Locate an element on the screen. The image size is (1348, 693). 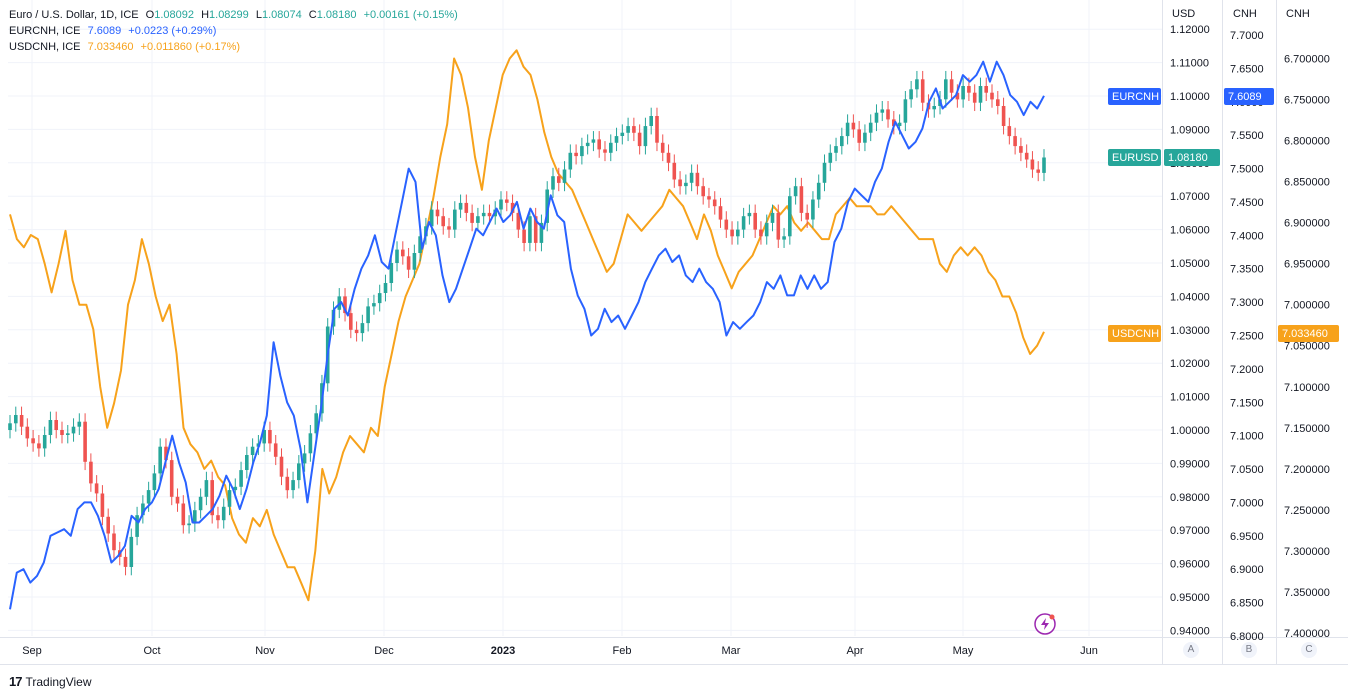
scale-a-tick: 1.09000 is located at coordinates (1190, 130).